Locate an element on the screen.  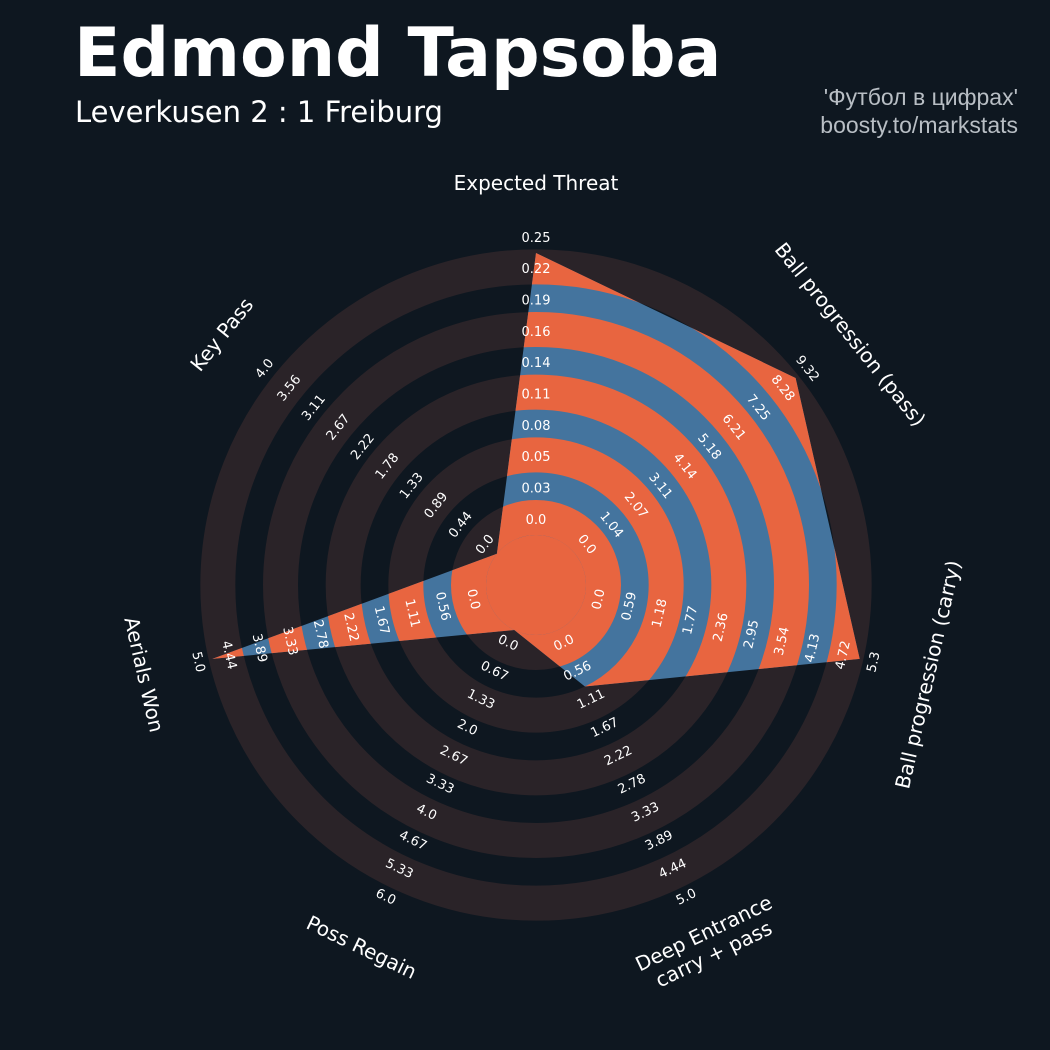
tick-label: 2.78 is located at coordinates (320, 635).